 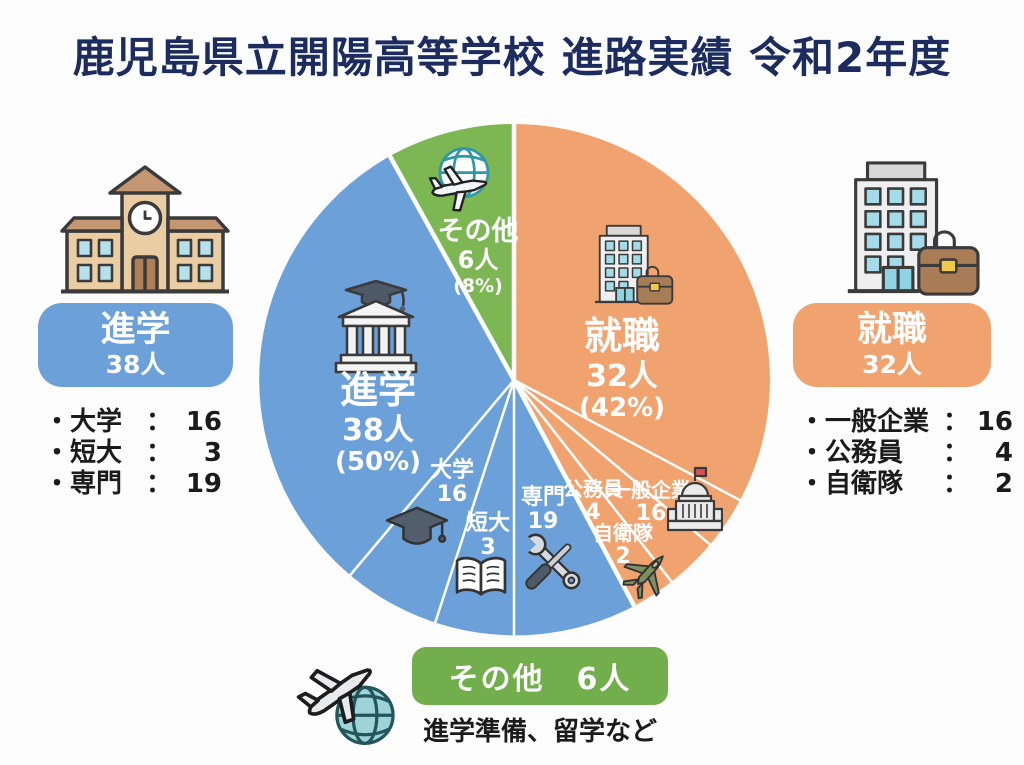 What do you see at coordinates (543, 521) in the screenshot?
I see `senmon-value: 19` at bounding box center [543, 521].